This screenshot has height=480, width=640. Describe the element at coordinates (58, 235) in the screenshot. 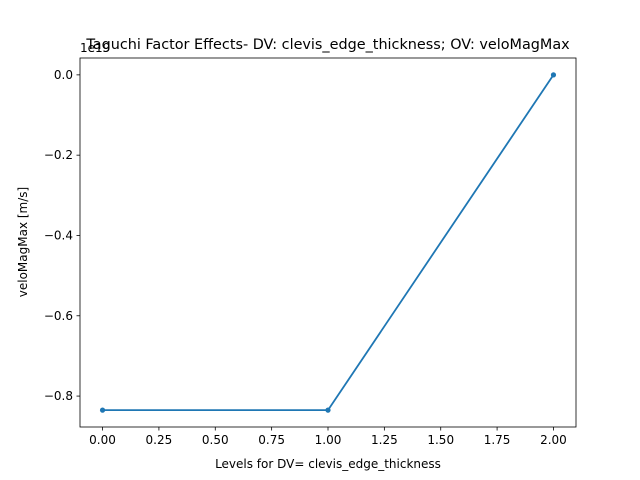

I see `y-tick-label: −0.4` at that location.